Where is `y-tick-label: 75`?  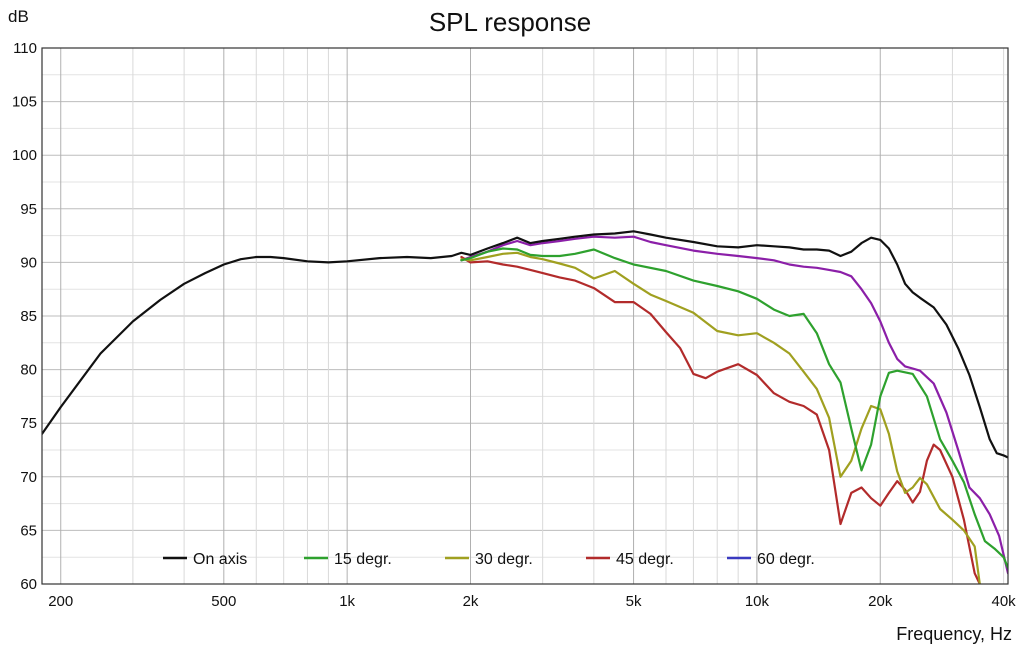 y-tick-label: 75 is located at coordinates (28, 423).